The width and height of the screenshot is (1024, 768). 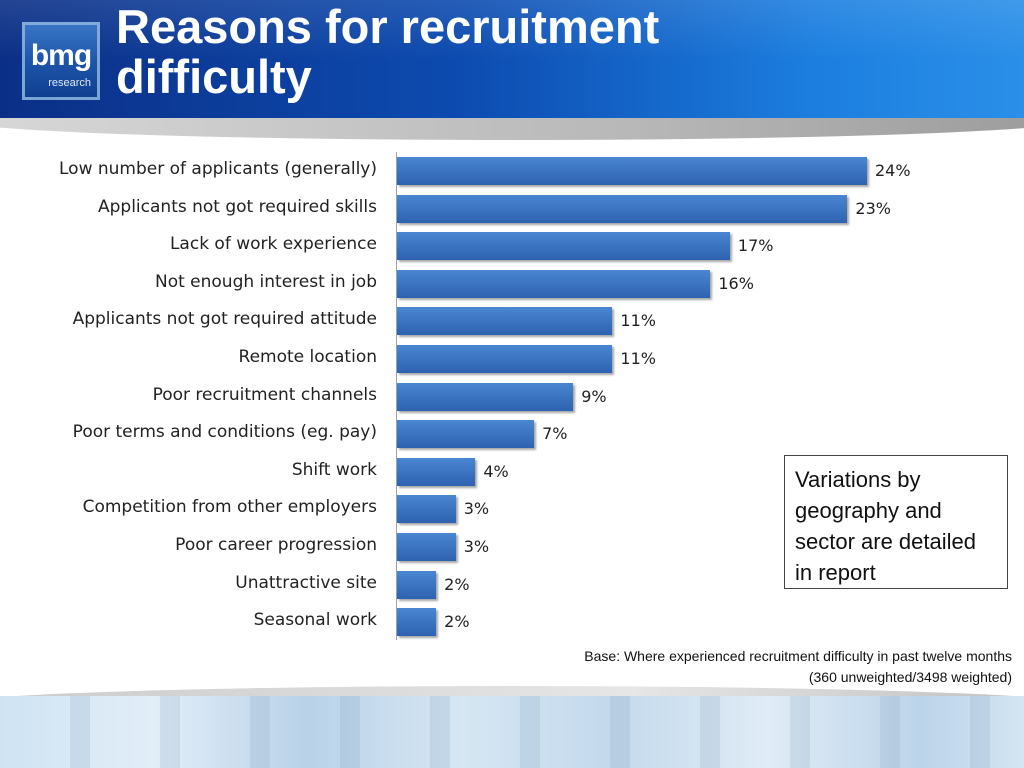 I want to click on category-label: Applicants not got required skills, so click(x=237, y=206).